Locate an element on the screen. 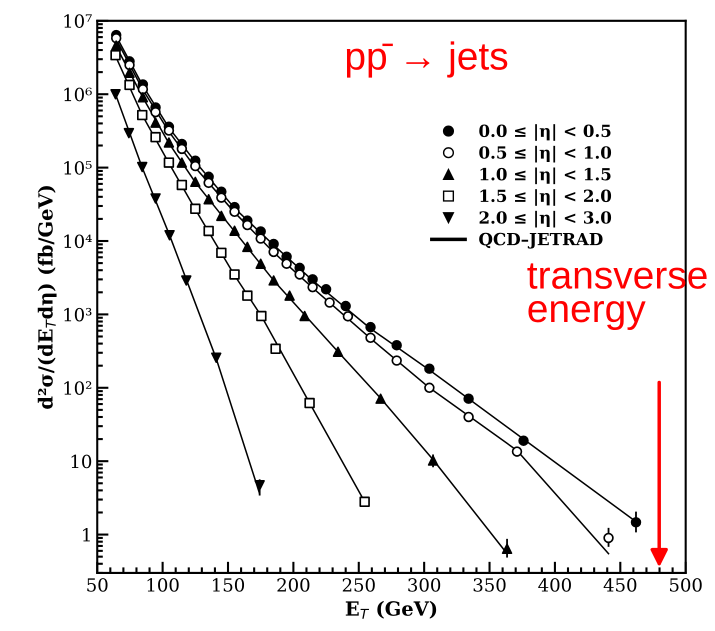 This screenshot has height=631, width=715. x-tick-label: 350 is located at coordinates (490, 585).